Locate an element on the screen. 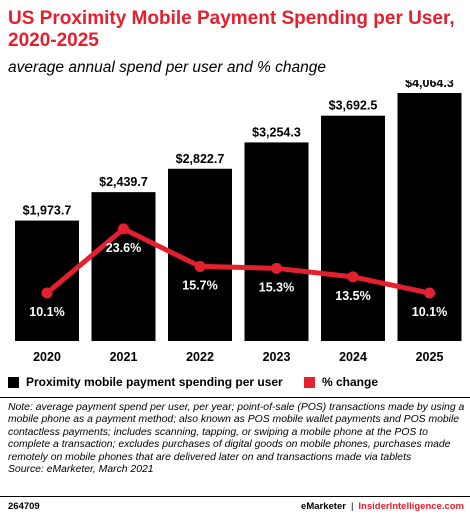 The height and width of the screenshot is (516, 470). percent-change-labels: 10.1% 23.6% 15.7% 15.3% 13.5% 10.1% is located at coordinates (238, 280).